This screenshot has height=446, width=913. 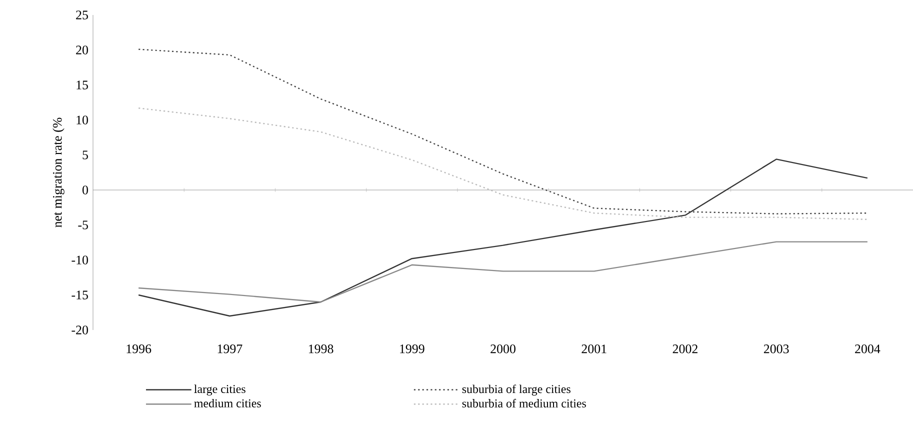 What do you see at coordinates (524, 403) in the screenshot?
I see `legend-label: suburbia of medium cities` at bounding box center [524, 403].